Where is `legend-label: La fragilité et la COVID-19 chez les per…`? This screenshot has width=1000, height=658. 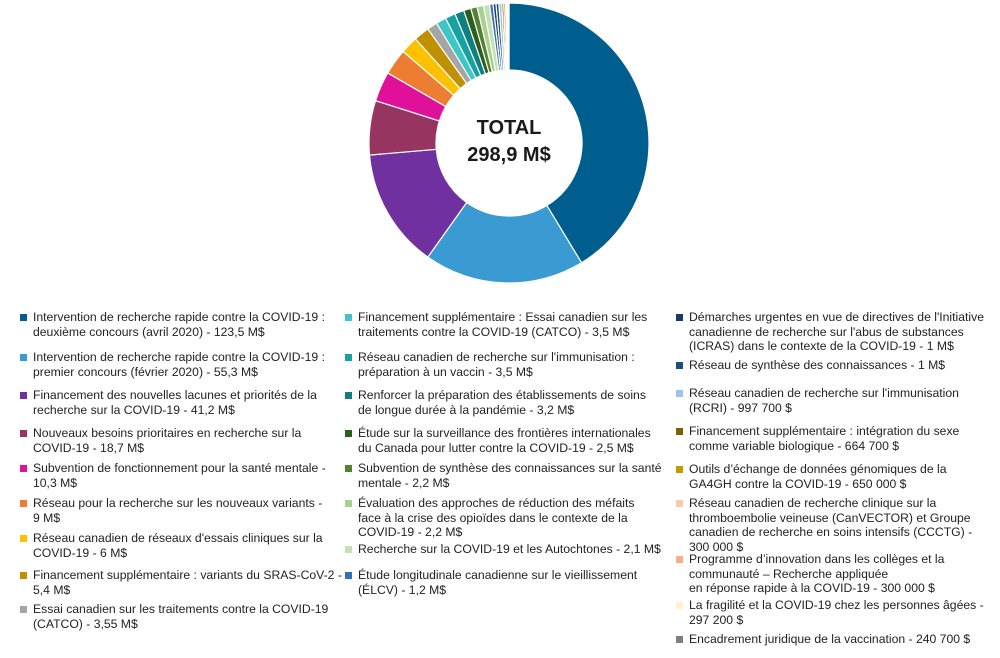
legend-label: La fragilité et la COVID-19 chez les per… is located at coordinates (836, 612).